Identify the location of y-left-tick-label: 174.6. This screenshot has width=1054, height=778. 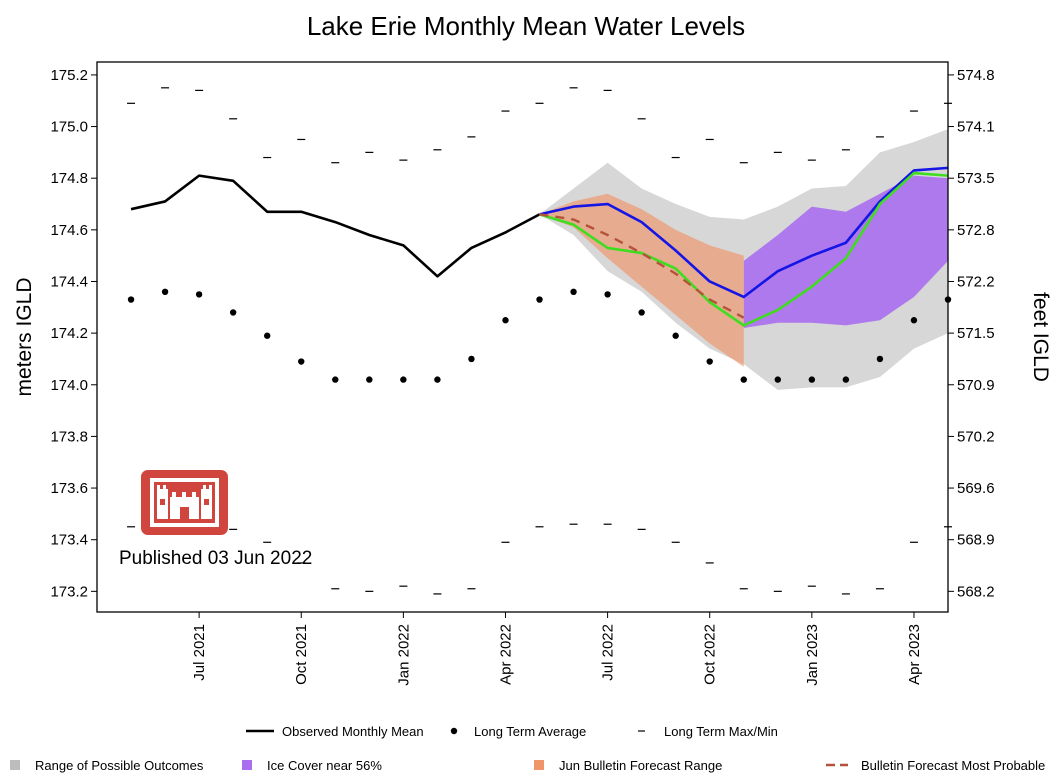
(69, 230).